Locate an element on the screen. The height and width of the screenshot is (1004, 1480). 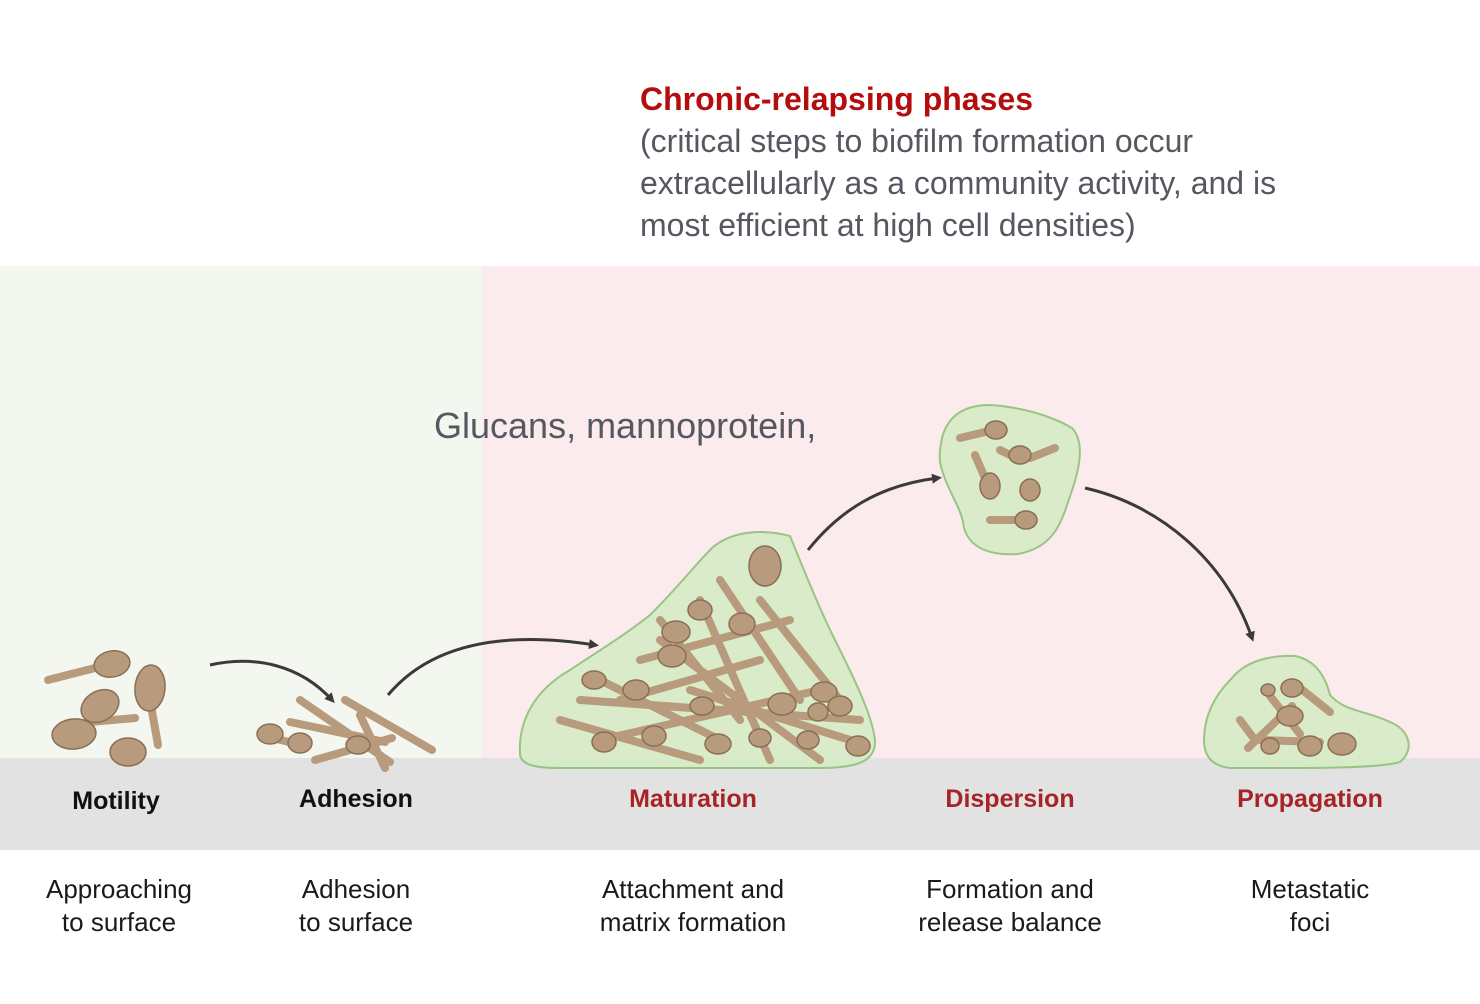
stage-label-dispersion: Dispersion is located at coordinates (1010, 799).